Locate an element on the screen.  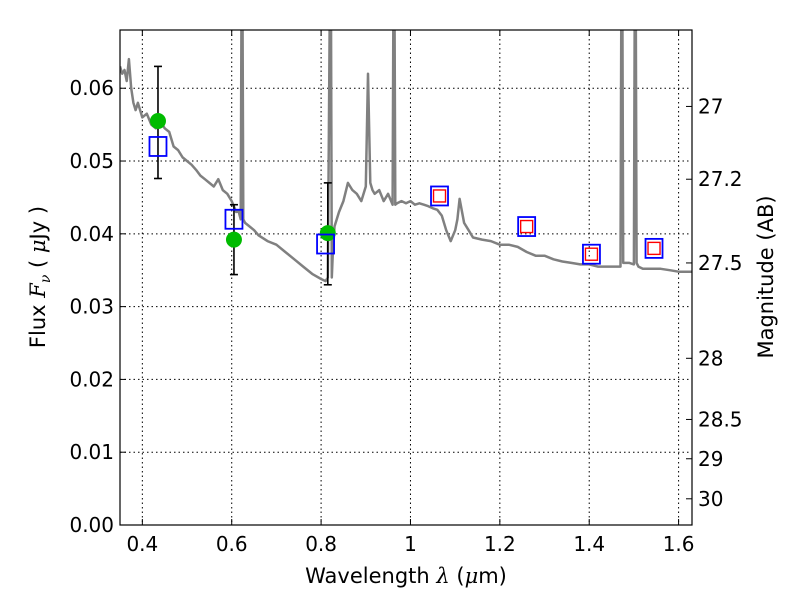
y2-tick-label: 27.5 is located at coordinates (720, 263).